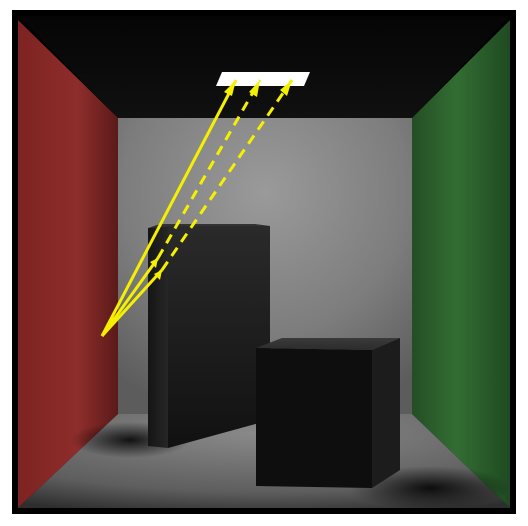 Image resolution: width=528 pixels, height=526 pixels. I want to click on ray-right-hit-arrowhead, so click(158, 275).